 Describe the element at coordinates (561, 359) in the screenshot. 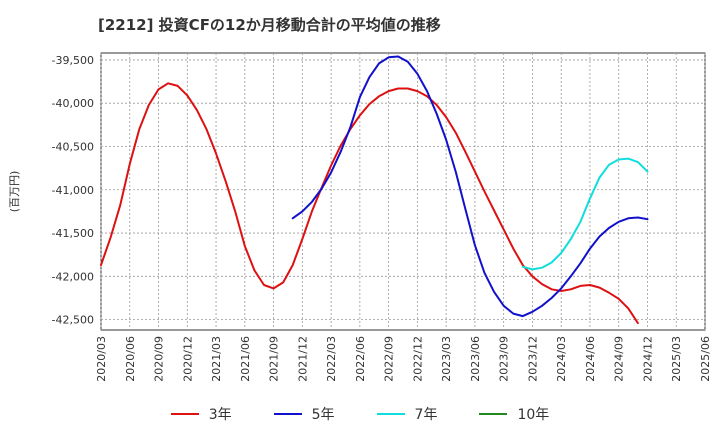

I see `x-tick-label: 2024/03` at that location.